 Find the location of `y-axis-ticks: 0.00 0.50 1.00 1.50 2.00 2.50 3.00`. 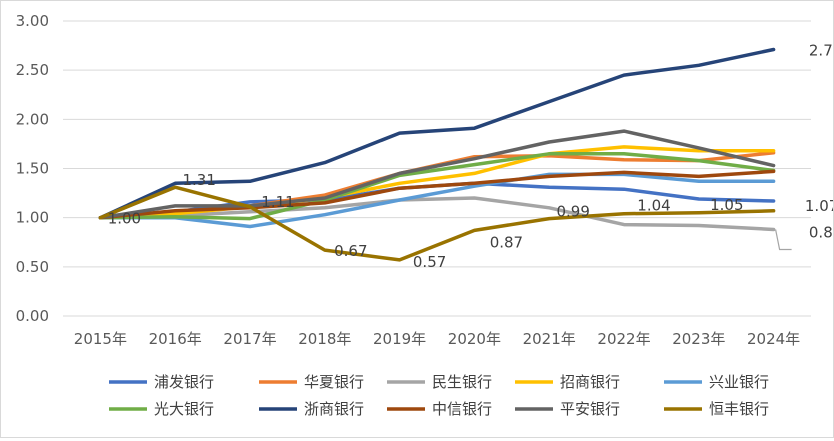

y-axis-ticks: 0.00 0.50 1.00 1.50 2.00 2.50 3.00 is located at coordinates (32, 168).